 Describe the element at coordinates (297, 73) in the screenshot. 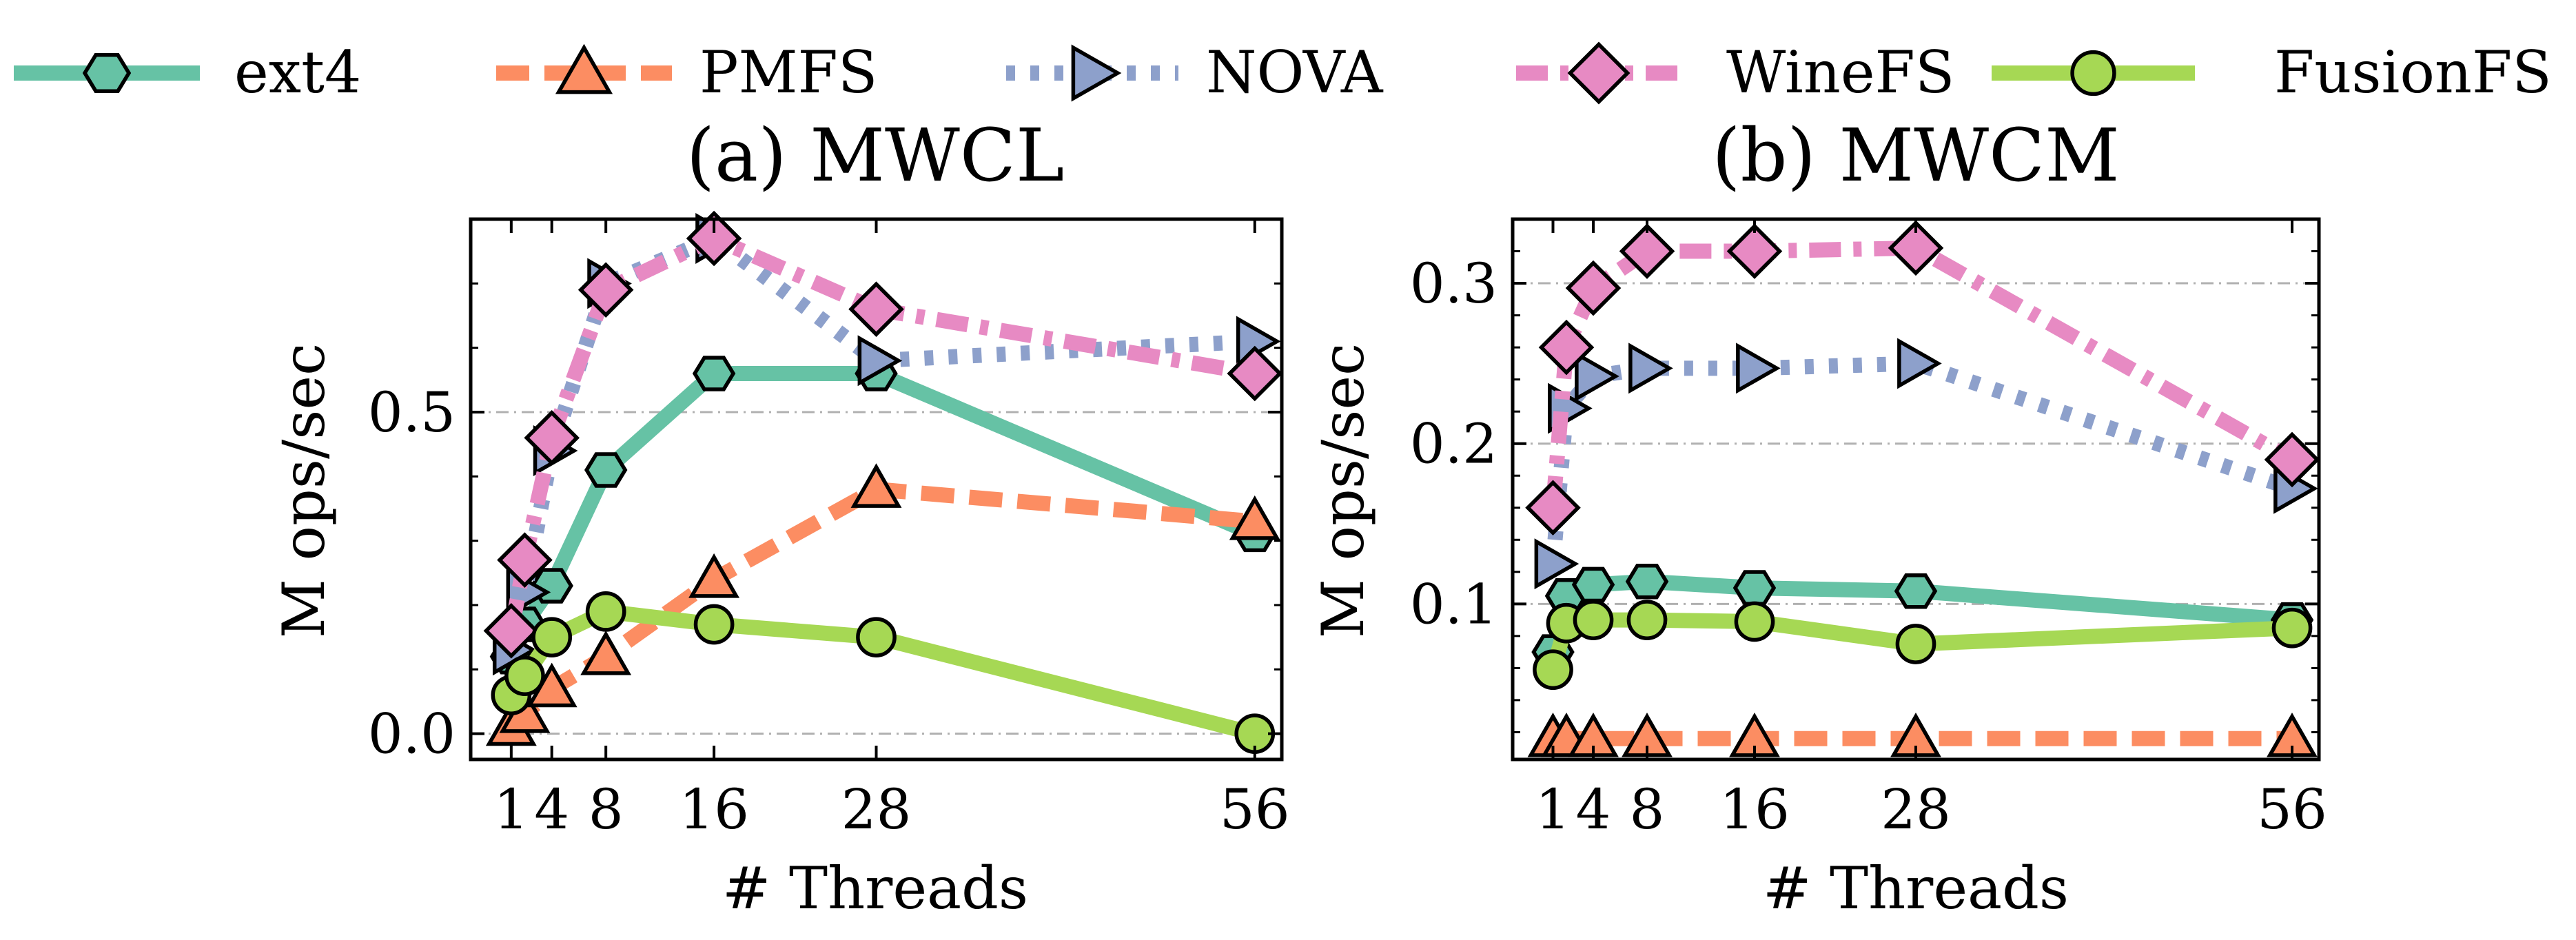

I see `legend-label: ext4` at that location.